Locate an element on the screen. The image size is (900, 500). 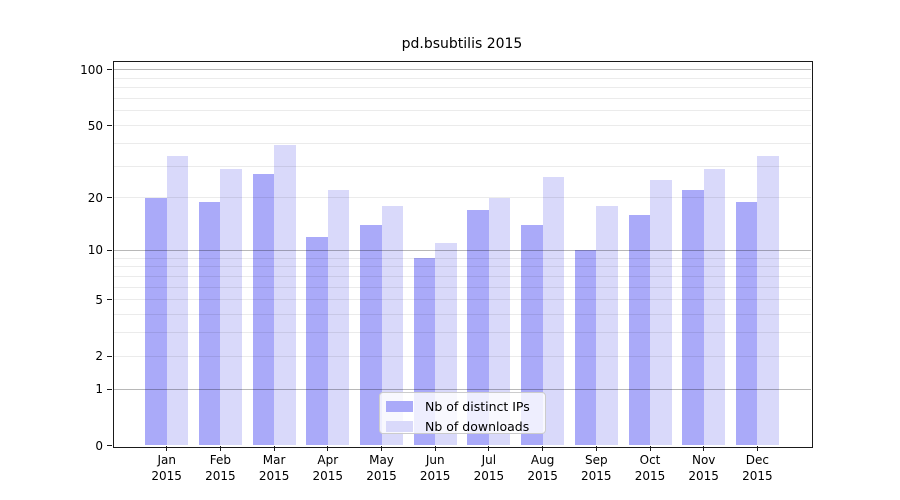
x-tick-mark-dec is located at coordinates (757, 448).